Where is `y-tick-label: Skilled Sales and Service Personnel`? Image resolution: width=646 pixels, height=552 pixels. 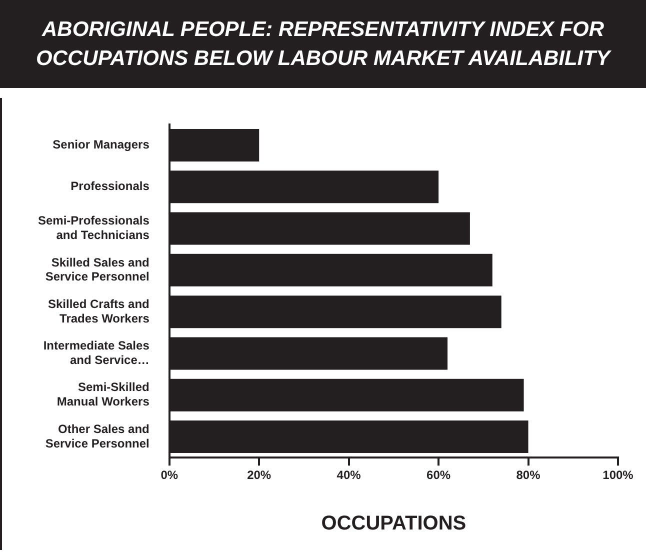 y-tick-label: Skilled Sales and Service Personnel is located at coordinates (97, 269).